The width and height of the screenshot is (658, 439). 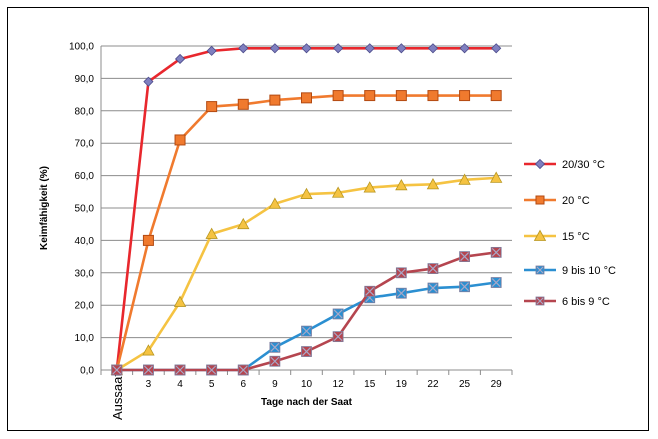 What do you see at coordinates (85, 273) in the screenshot?
I see `y-tick-label: 30,0` at bounding box center [85, 273].